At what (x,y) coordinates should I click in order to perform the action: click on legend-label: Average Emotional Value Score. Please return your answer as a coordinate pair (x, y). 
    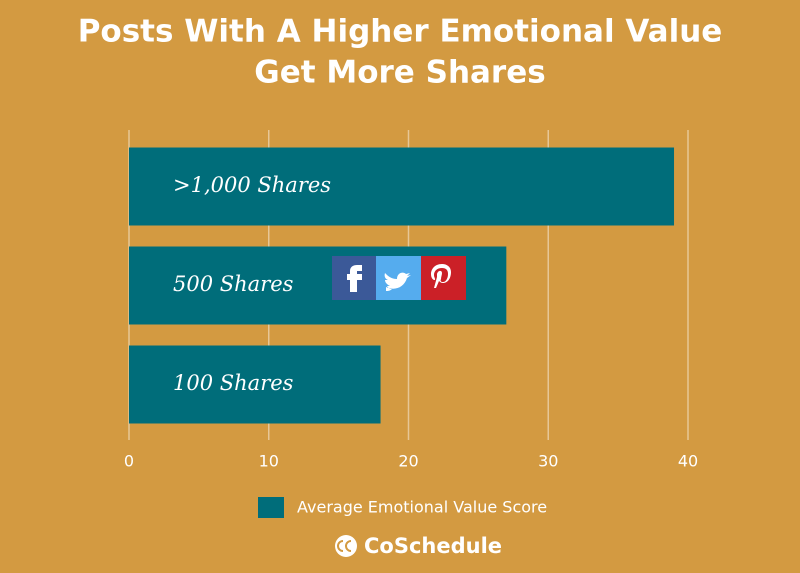
    Looking at the image, I should click on (422, 507).